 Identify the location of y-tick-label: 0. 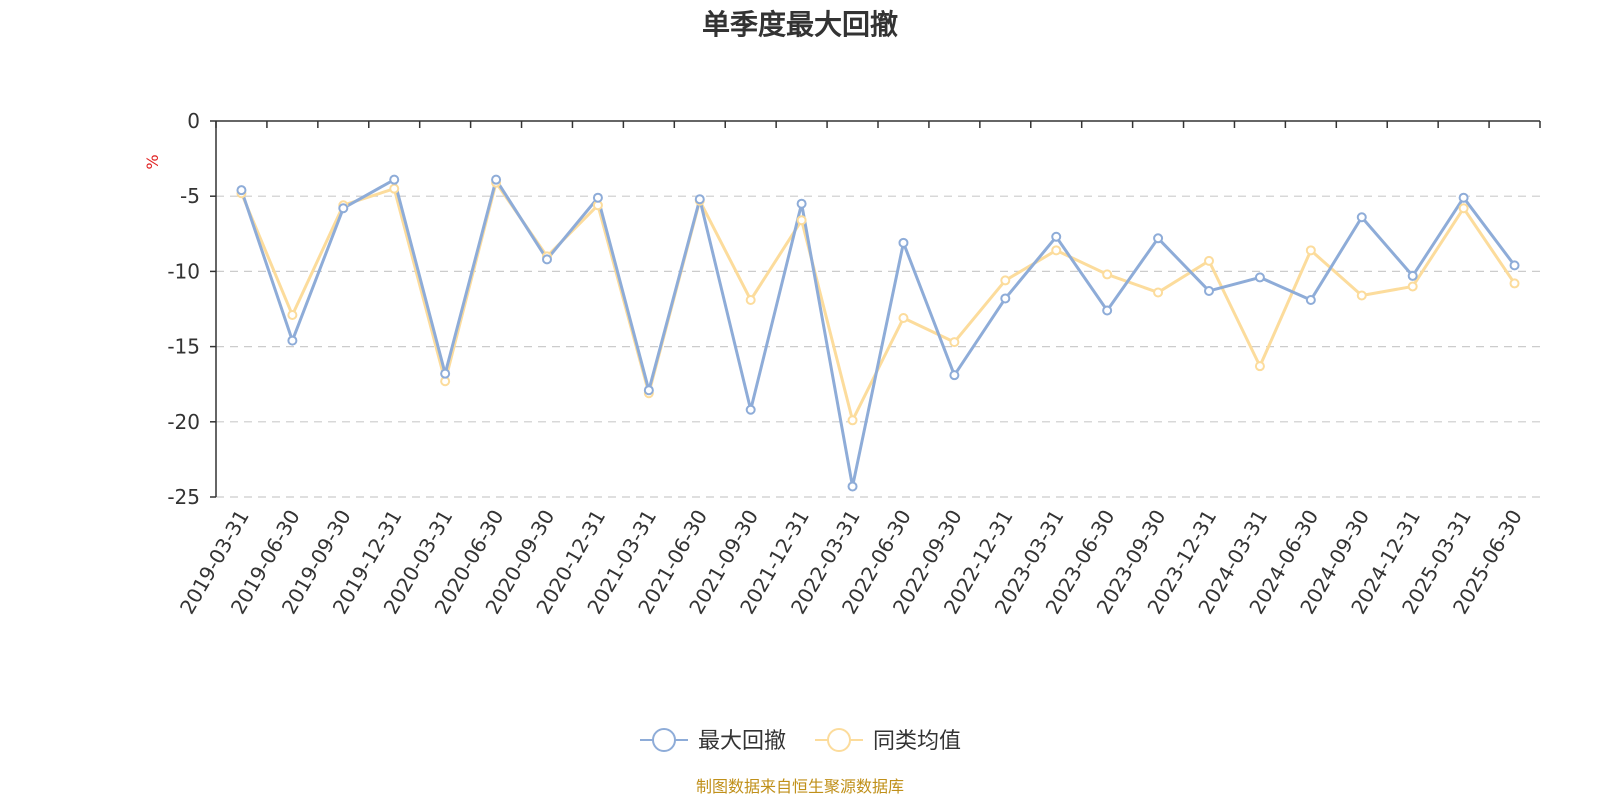
(193, 121).